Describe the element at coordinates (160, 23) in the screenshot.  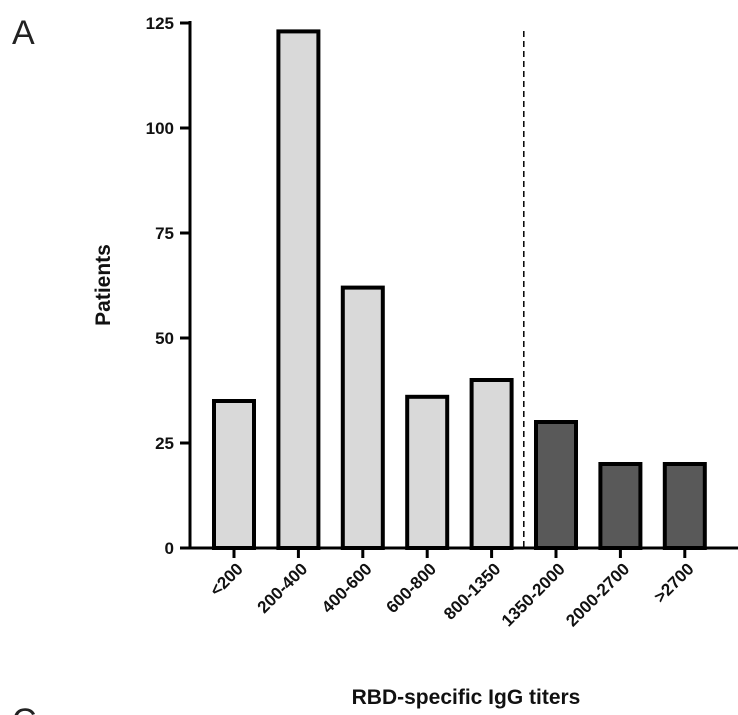
I see `y-tick-label: 125` at that location.